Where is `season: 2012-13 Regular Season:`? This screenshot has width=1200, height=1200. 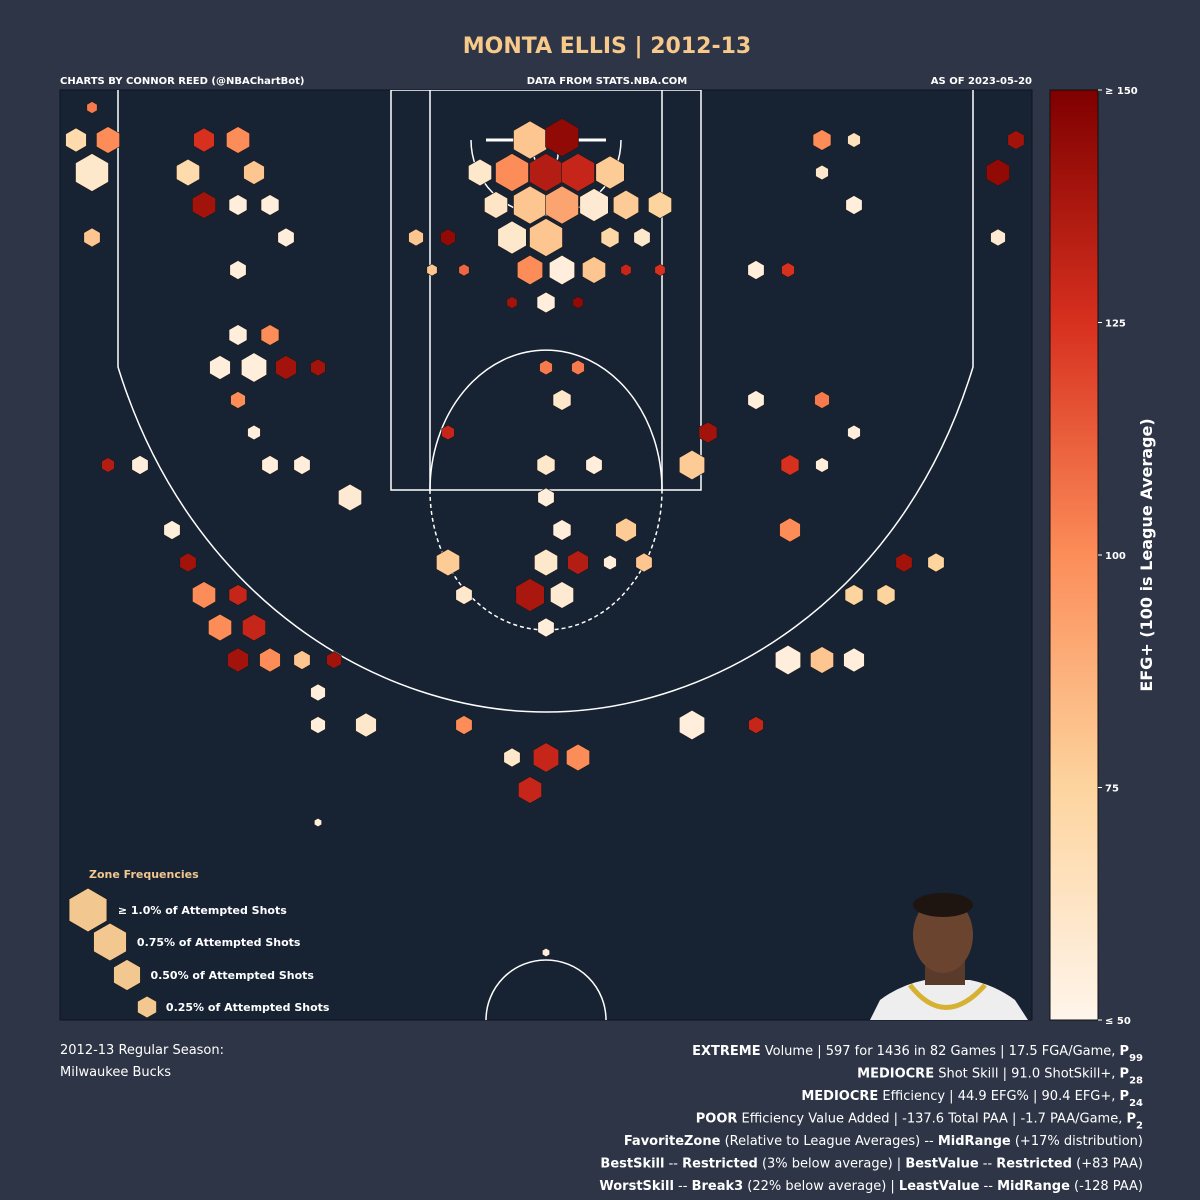
season: 2012-13 Regular Season: is located at coordinates (142, 1050).